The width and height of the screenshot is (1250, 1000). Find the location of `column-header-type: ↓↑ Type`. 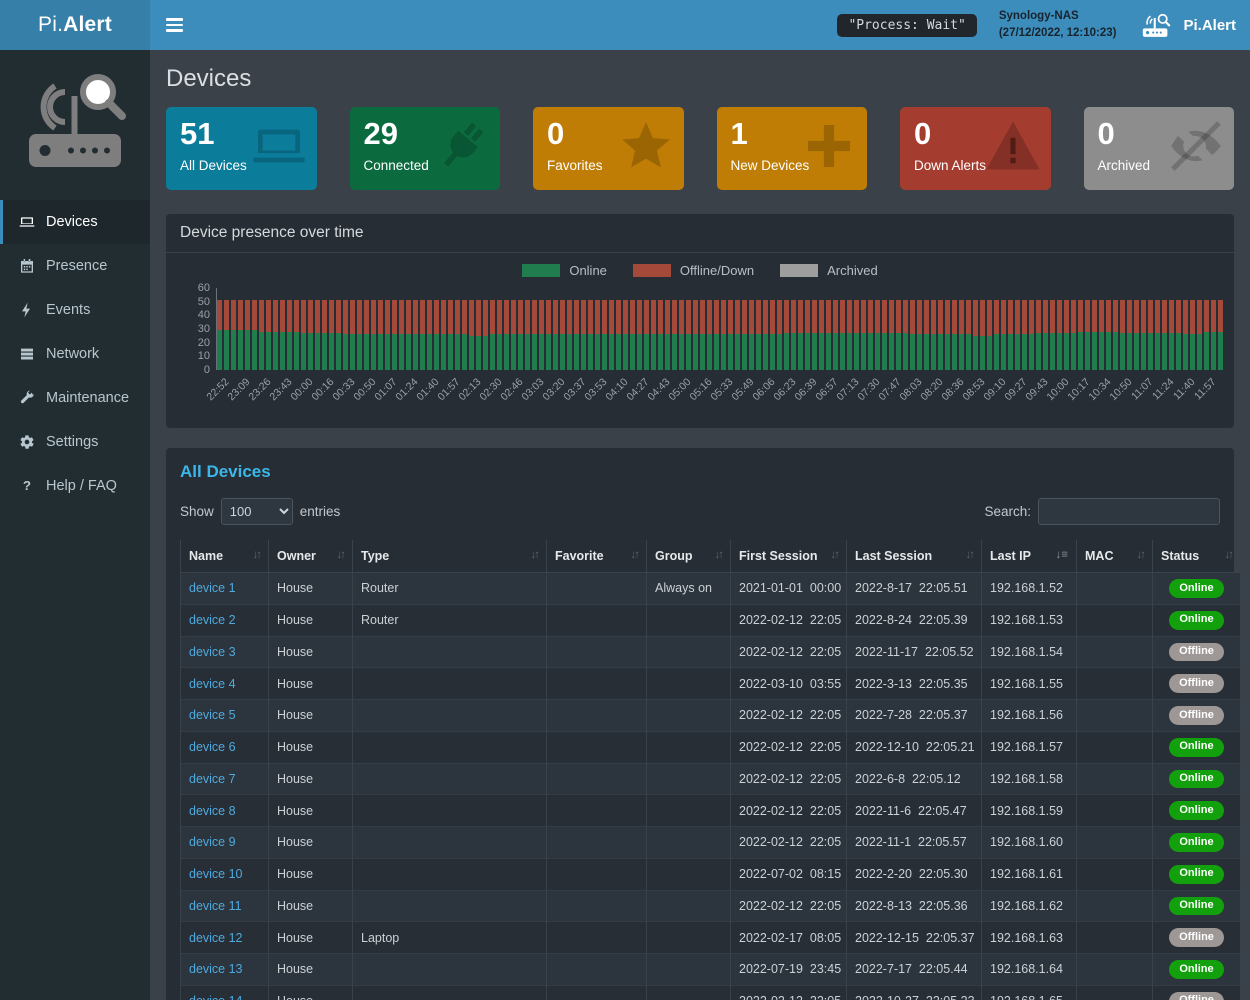

column-header-type: ↓↑ Type is located at coordinates (449, 556).